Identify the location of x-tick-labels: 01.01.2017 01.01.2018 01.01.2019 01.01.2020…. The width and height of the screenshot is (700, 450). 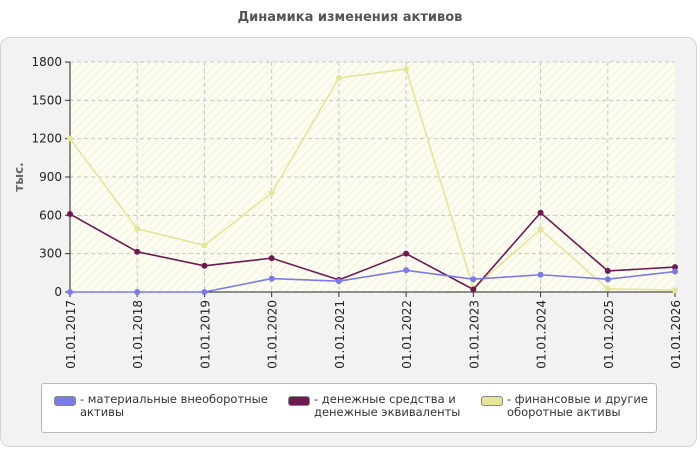
(373, 334).